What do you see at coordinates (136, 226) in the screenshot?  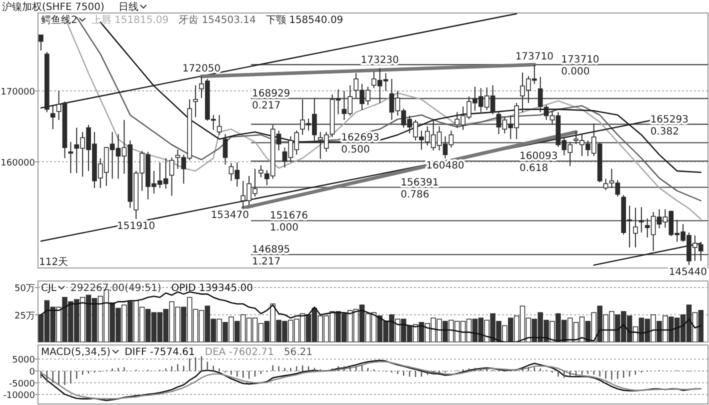 I see `annotation: 151910` at bounding box center [136, 226].